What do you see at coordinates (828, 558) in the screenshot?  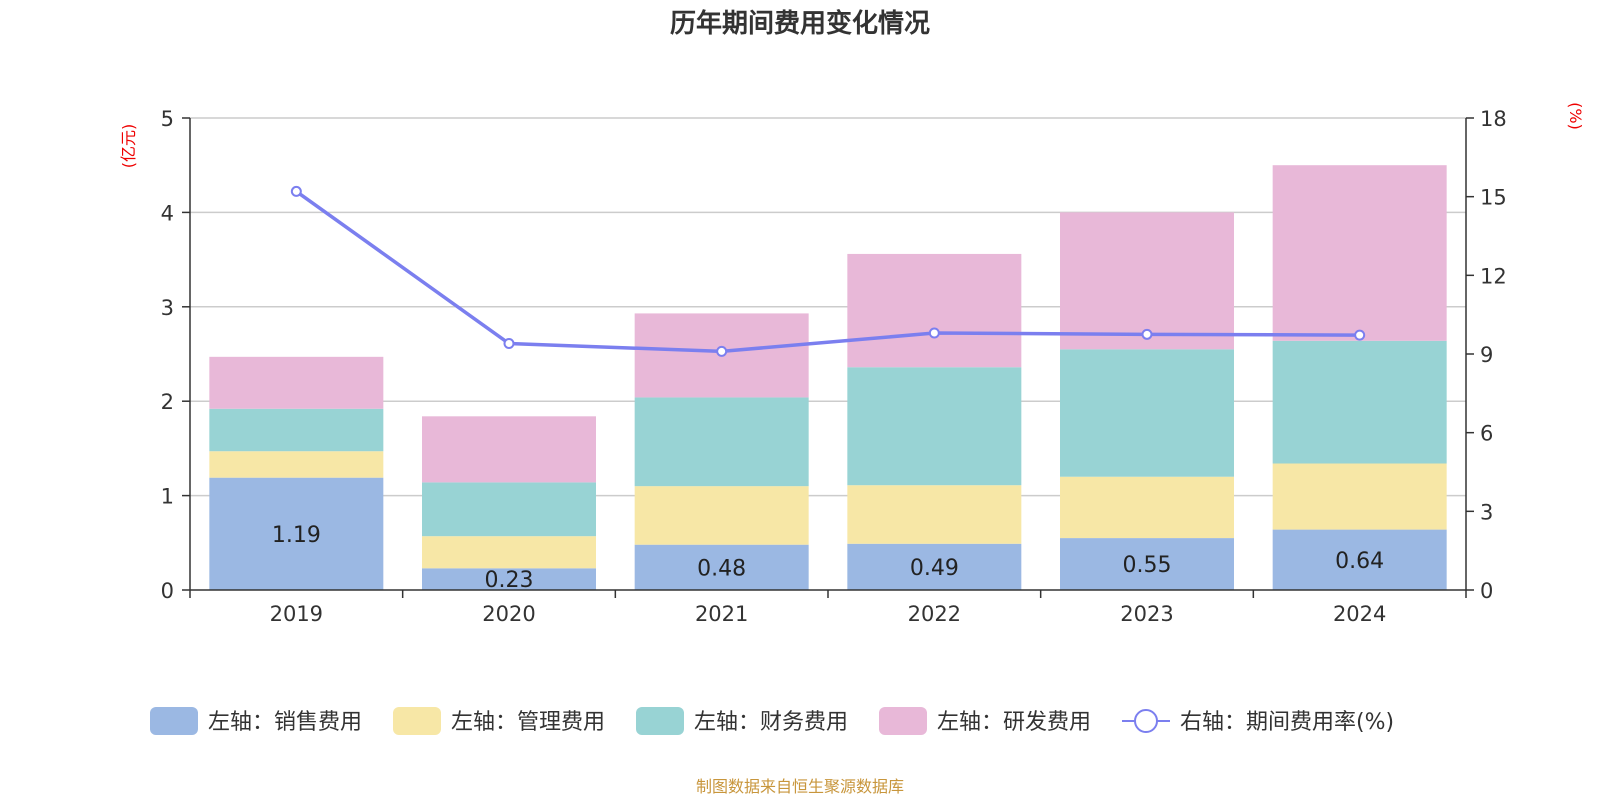 I see `data-labels: 1.19 0.23 0.48 0.49 0.55 0.64` at bounding box center [828, 558].